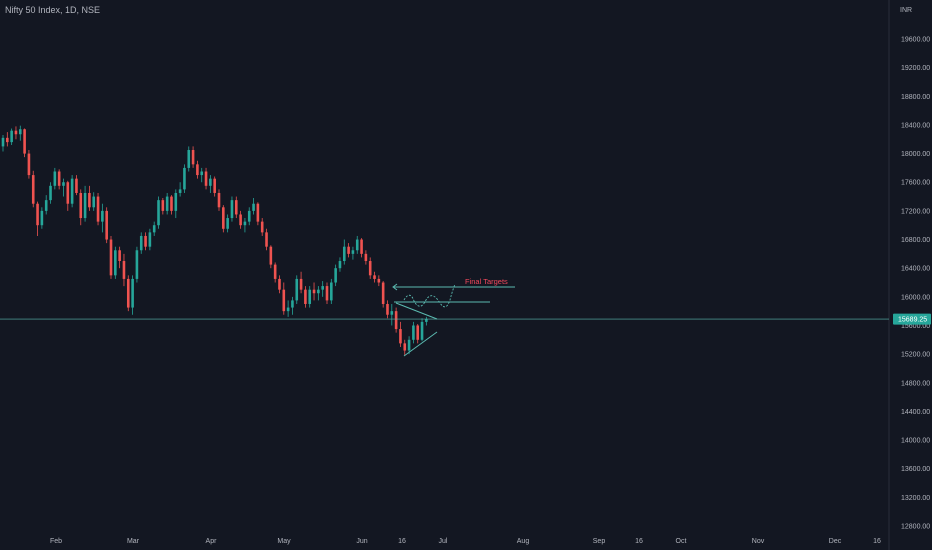  I want to click on time-tick-label: Dec, so click(835, 541).